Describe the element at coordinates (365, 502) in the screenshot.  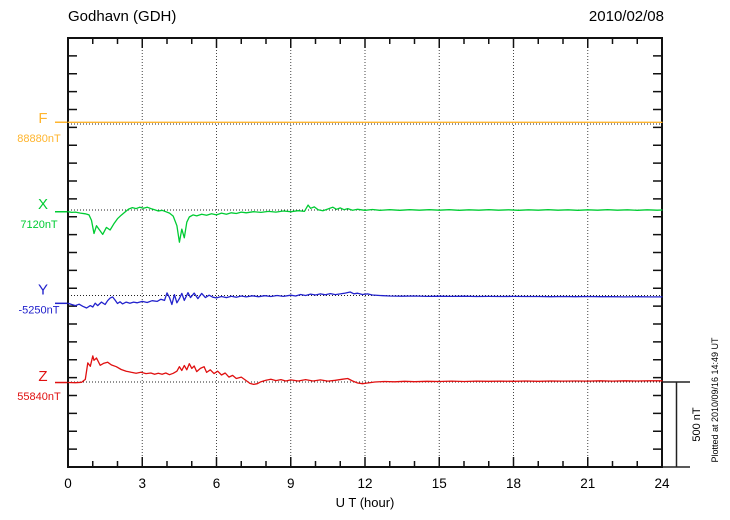
I see `x-axis-title: U T (hour)` at that location.